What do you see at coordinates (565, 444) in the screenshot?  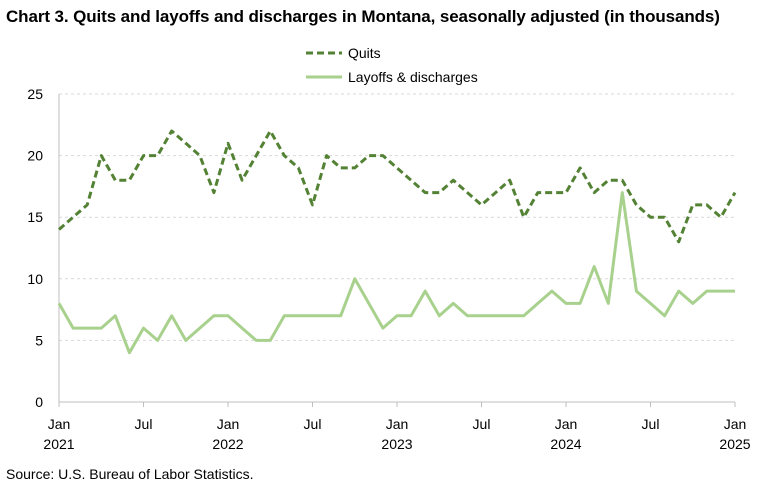 I see `x-tick-label-year: 2024` at bounding box center [565, 444].